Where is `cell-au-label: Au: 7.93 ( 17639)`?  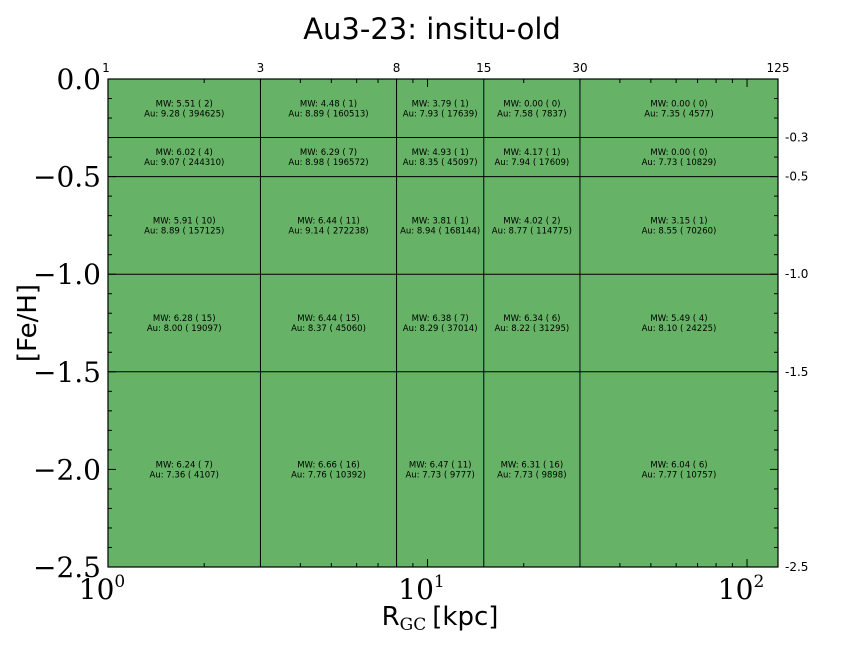
cell-au-label: Au: 7.93 ( 17639) is located at coordinates (440, 114).